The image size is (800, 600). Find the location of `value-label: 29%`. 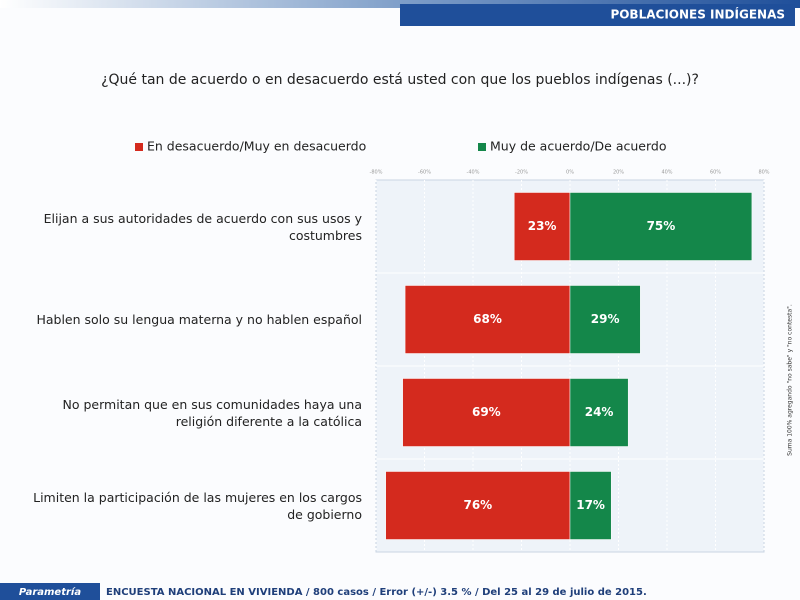

value-label: 29% is located at coordinates (605, 319).